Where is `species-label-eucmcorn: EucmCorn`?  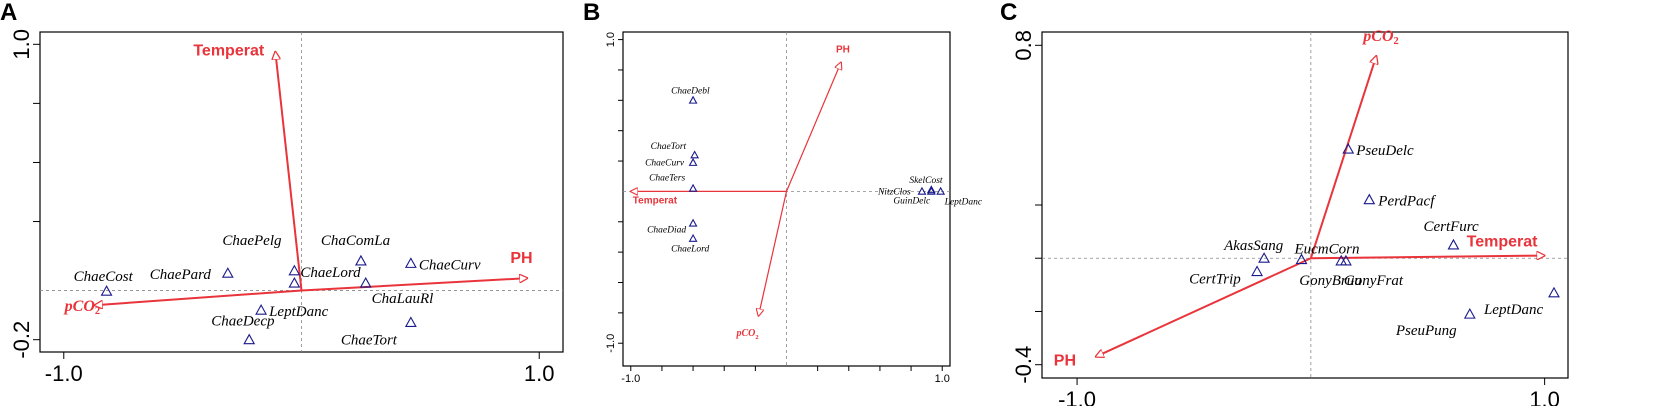 species-label-eucmcorn: EucmCorn is located at coordinates (1326, 250).